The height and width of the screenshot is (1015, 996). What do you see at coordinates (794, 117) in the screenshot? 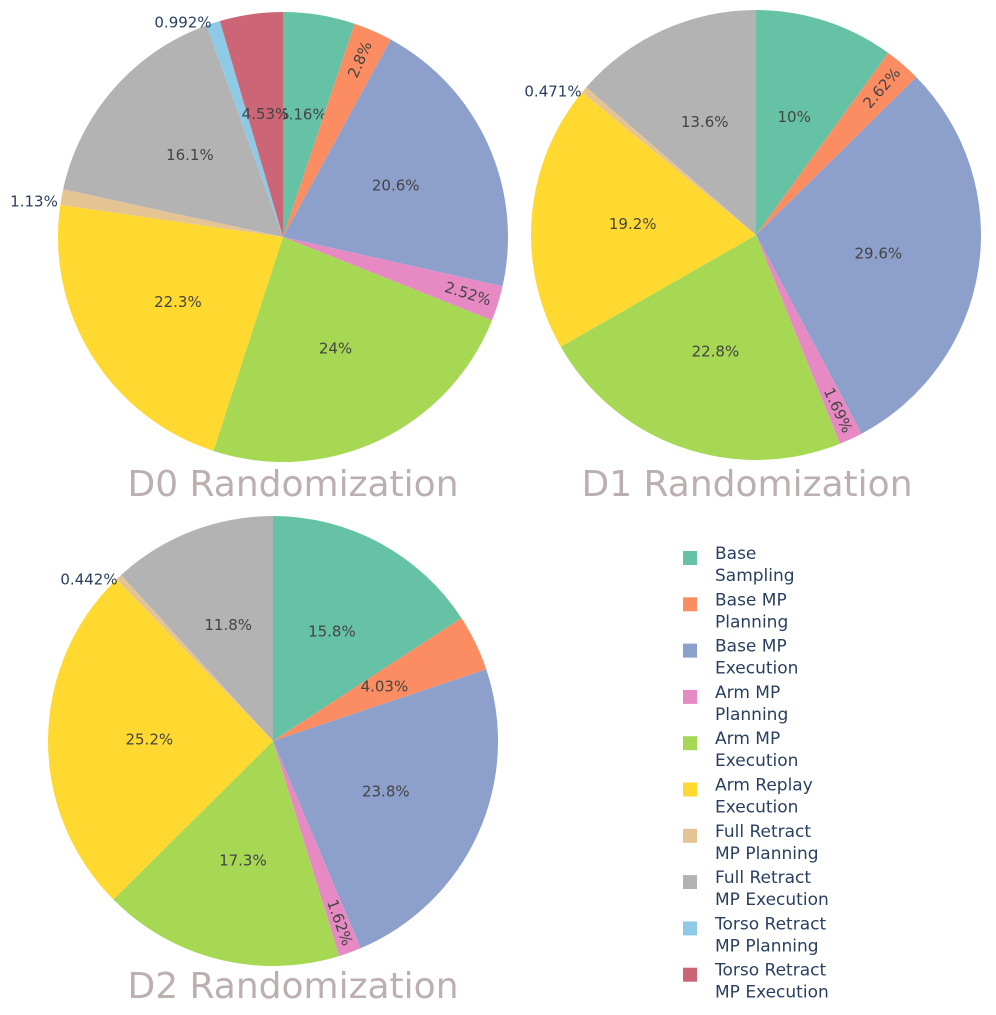
I see `slice-label: 10%` at bounding box center [794, 117].